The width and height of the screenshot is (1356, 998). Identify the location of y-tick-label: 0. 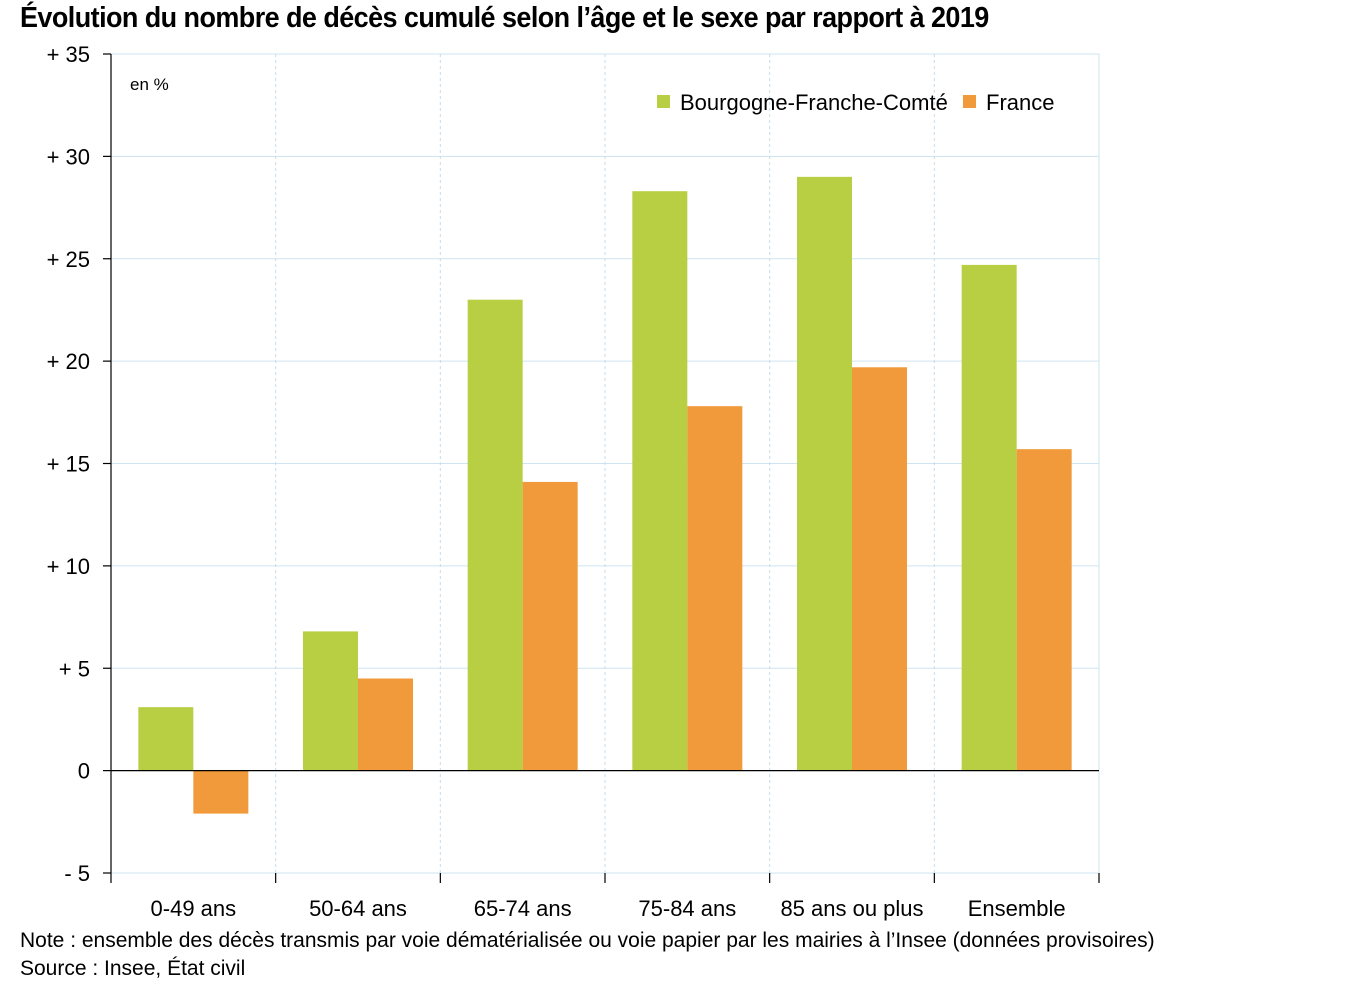
(84, 771).